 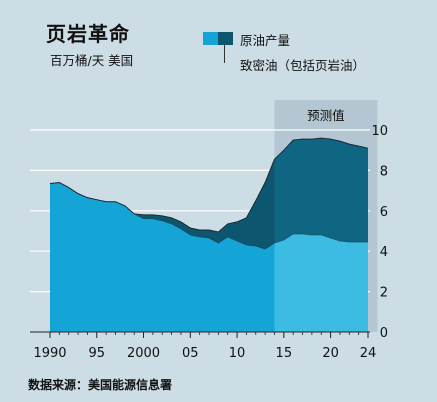 What do you see at coordinates (368, 353) in the screenshot?
I see `x-tick-label-2024: 24` at bounding box center [368, 353].